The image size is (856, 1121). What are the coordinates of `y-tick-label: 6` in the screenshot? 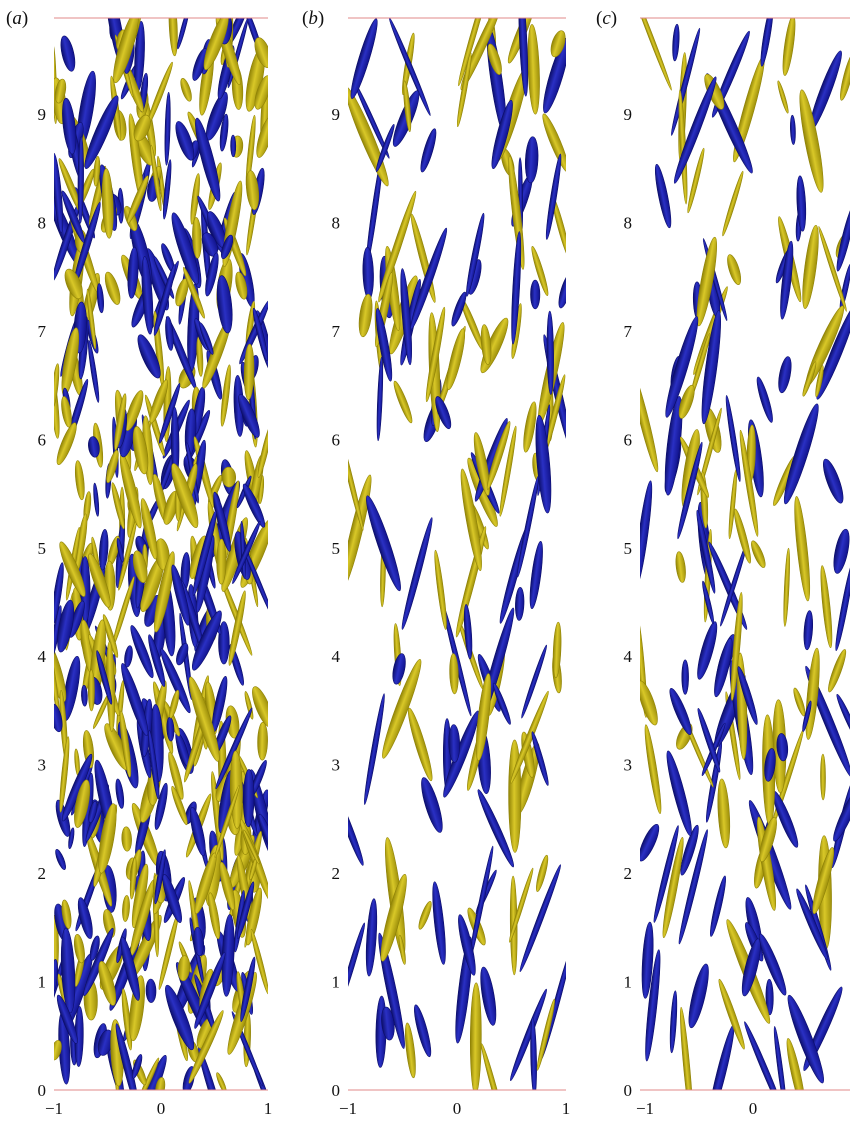 It's located at (628, 439).